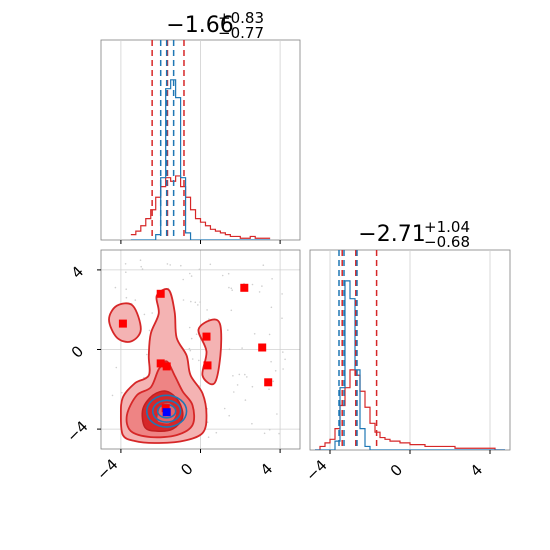 The height and width of the screenshot is (550, 550). I want to click on marginal-y-tick-label: 0, so click(396, 470).